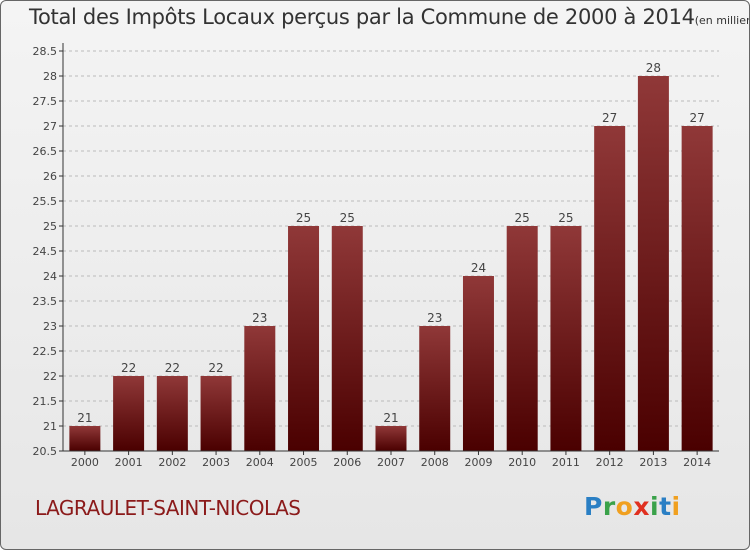 The width and height of the screenshot is (750, 550). What do you see at coordinates (50, 426) in the screenshot?
I see `y-tick-label: 21` at bounding box center [50, 426].